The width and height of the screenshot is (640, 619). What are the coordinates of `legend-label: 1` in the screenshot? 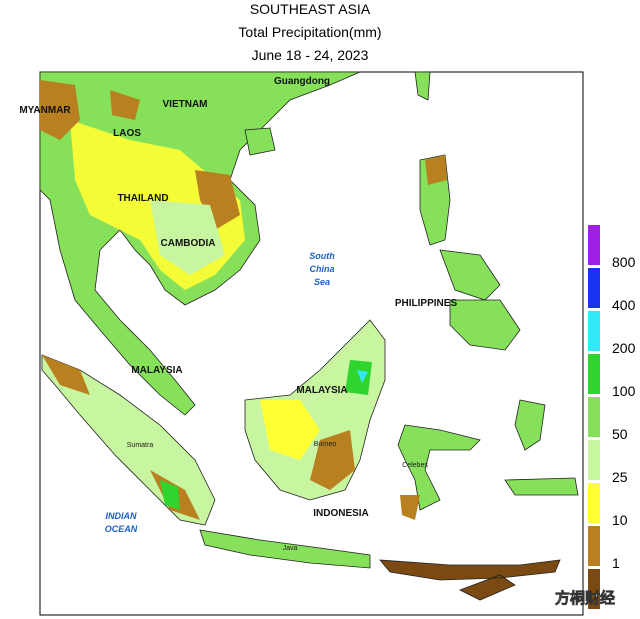 It's located at (616, 563).